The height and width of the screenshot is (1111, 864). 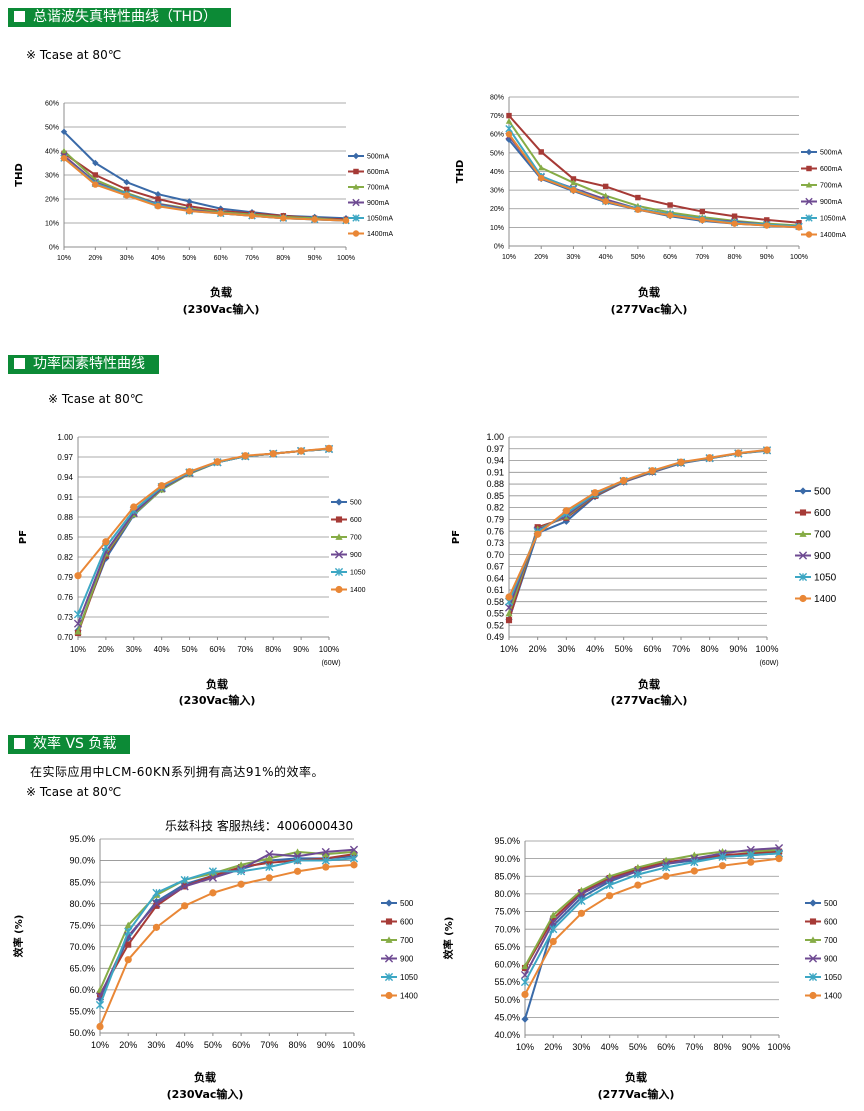 I want to click on x-note-label: (60W), so click(x=768, y=663).